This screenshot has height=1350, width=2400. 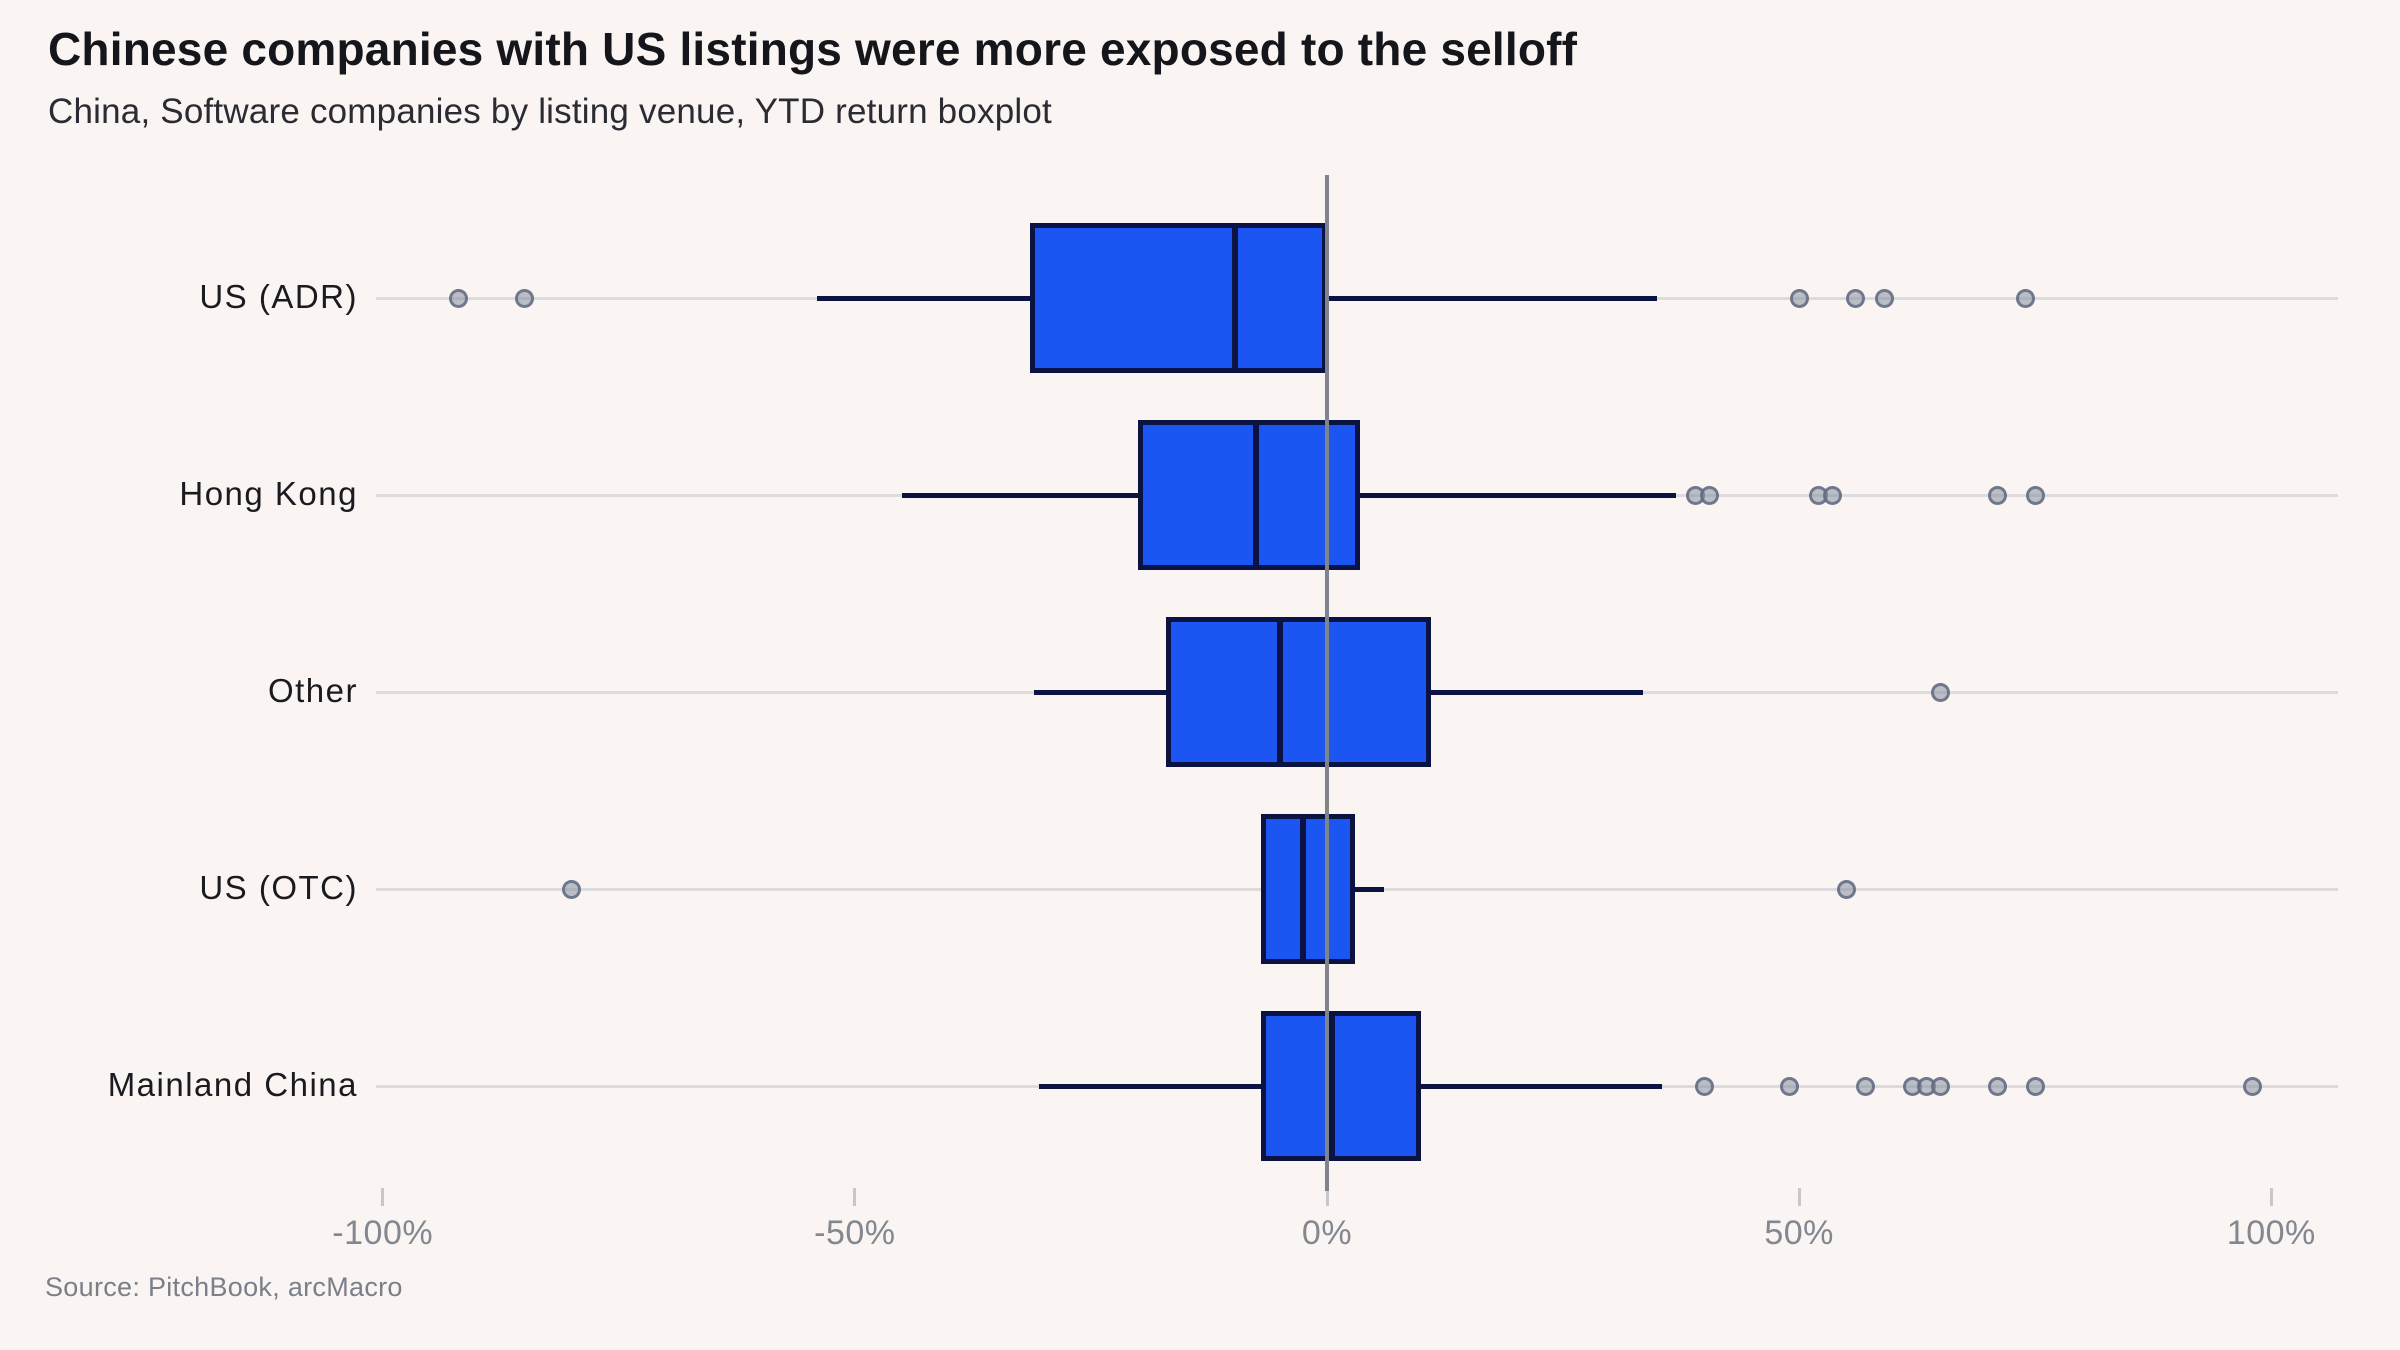 What do you see at coordinates (1279, 692) in the screenshot?
I see `median-line-other` at bounding box center [1279, 692].